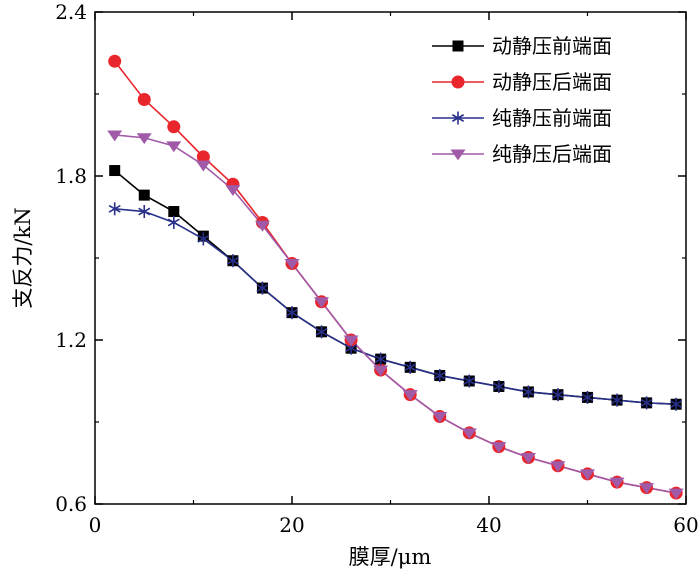  I want to click on legend-item: 动静压前端面, so click(522, 46).